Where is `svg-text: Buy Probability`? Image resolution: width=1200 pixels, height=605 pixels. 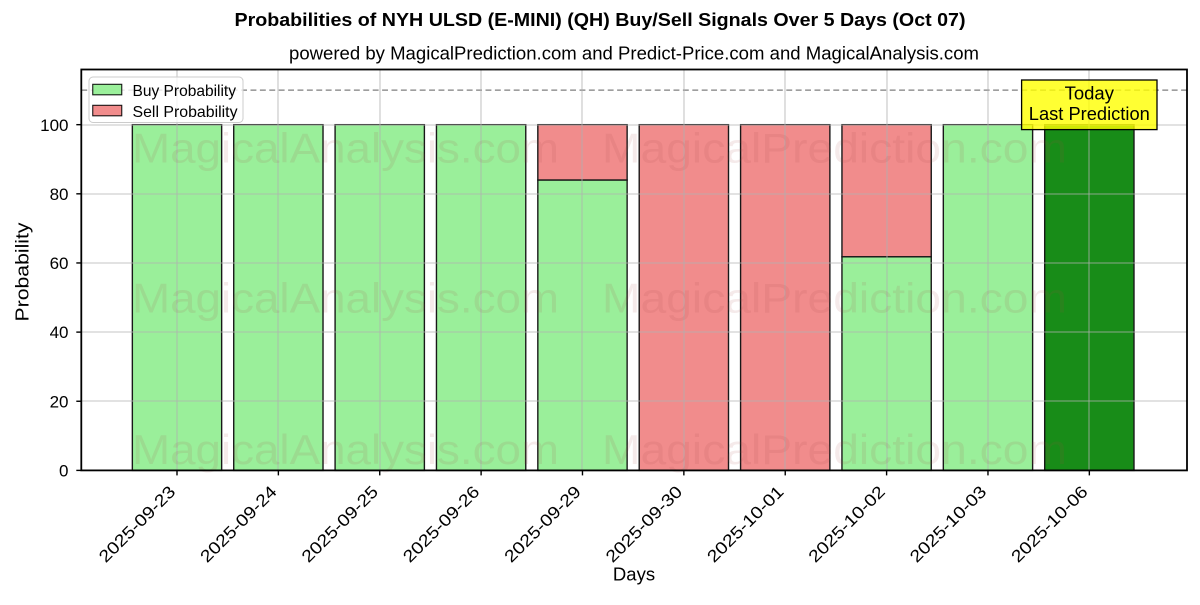 svg-text: Buy Probability is located at coordinates (185, 91).